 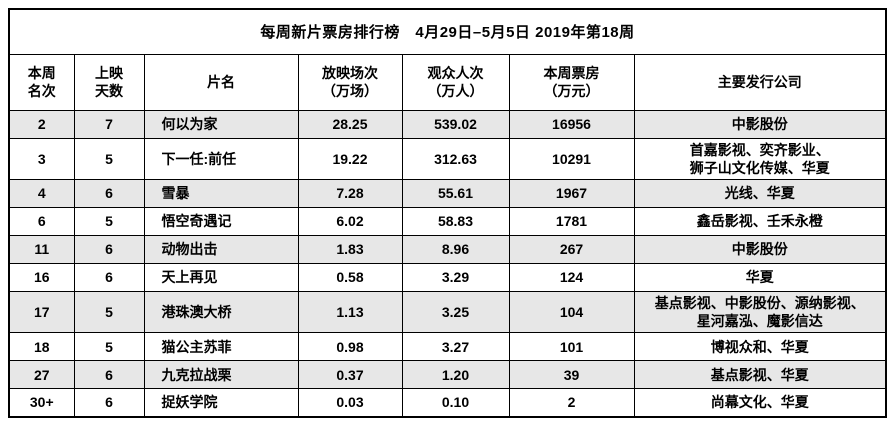 What do you see at coordinates (221, 221) in the screenshot?
I see `cell-film-title: 悟空奇遇记` at bounding box center [221, 221].